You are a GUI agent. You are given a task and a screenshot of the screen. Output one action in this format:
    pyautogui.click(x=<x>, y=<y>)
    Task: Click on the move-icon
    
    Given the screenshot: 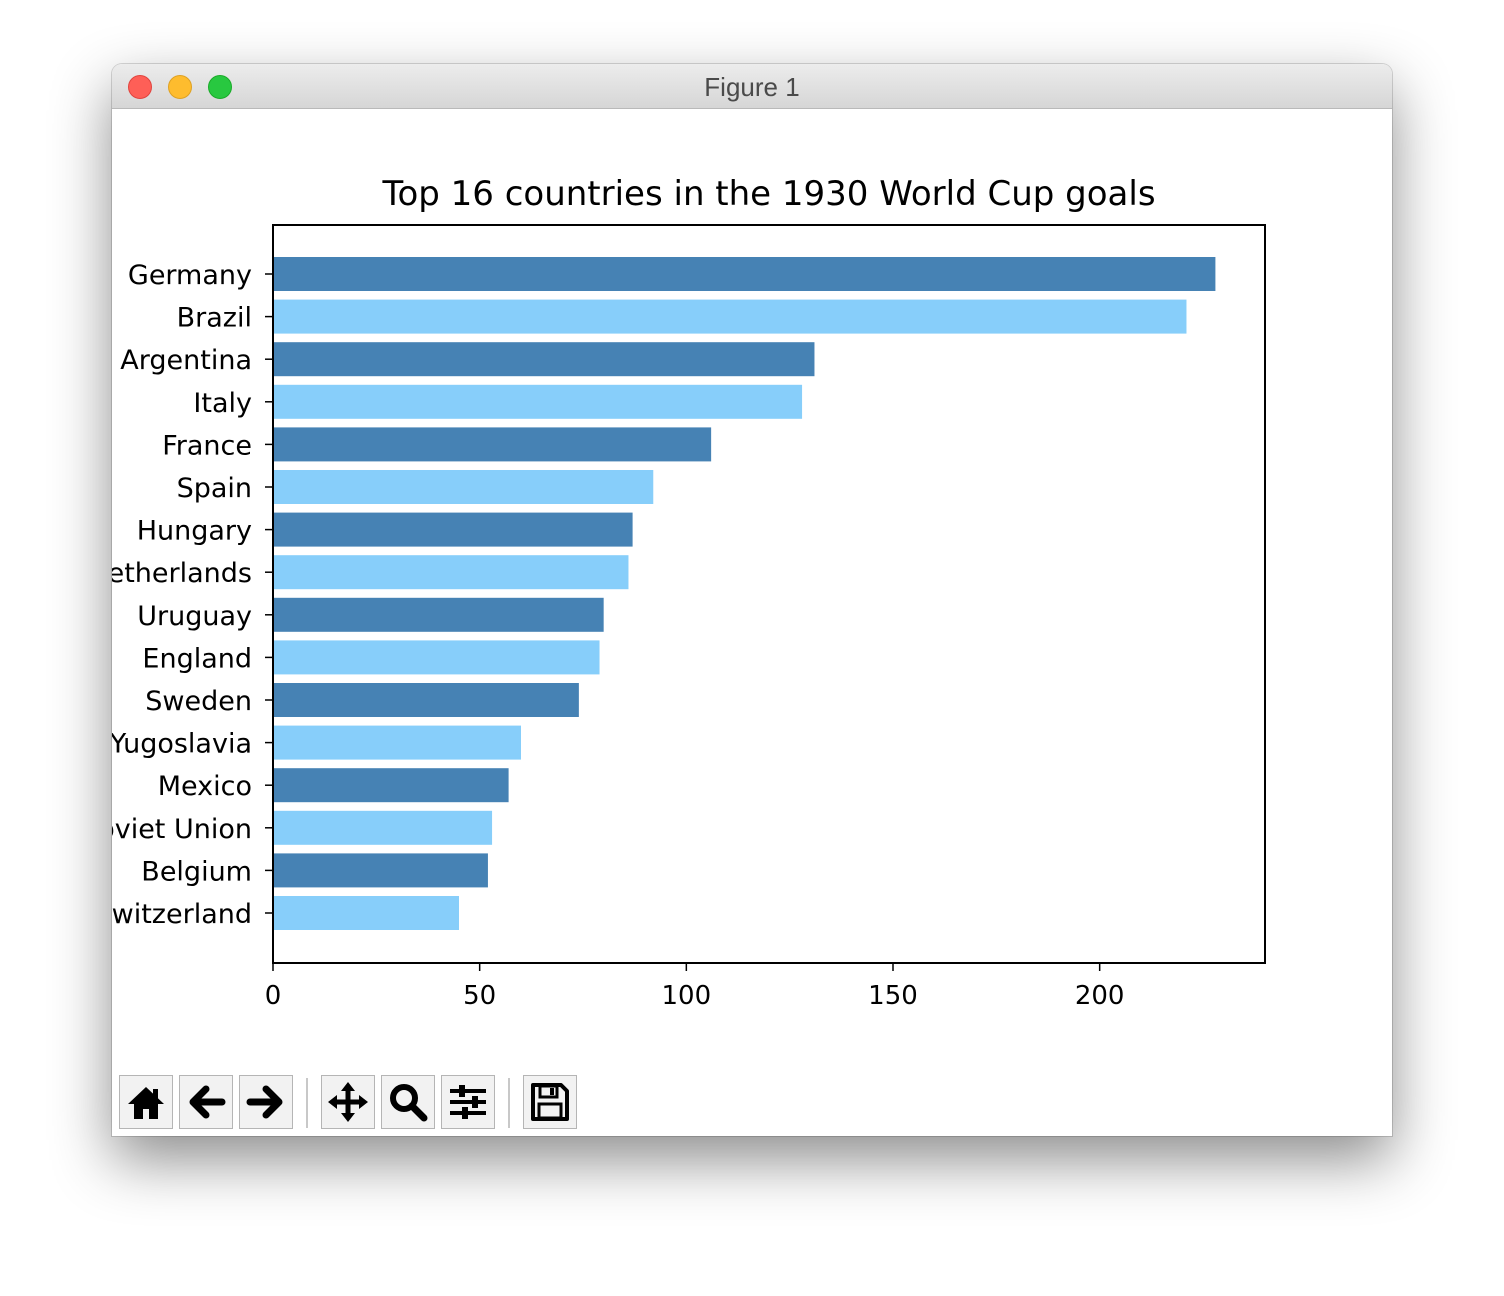 What is the action you would take?
    pyautogui.click(x=348, y=1102)
    